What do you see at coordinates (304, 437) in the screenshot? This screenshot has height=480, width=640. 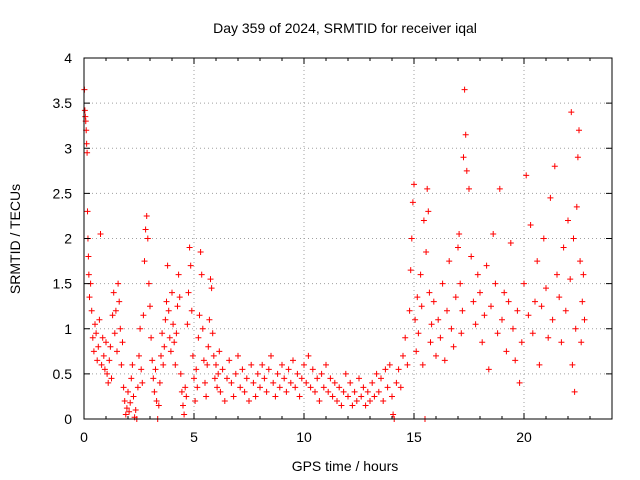 I see `x-tick-label: 10` at bounding box center [304, 437].